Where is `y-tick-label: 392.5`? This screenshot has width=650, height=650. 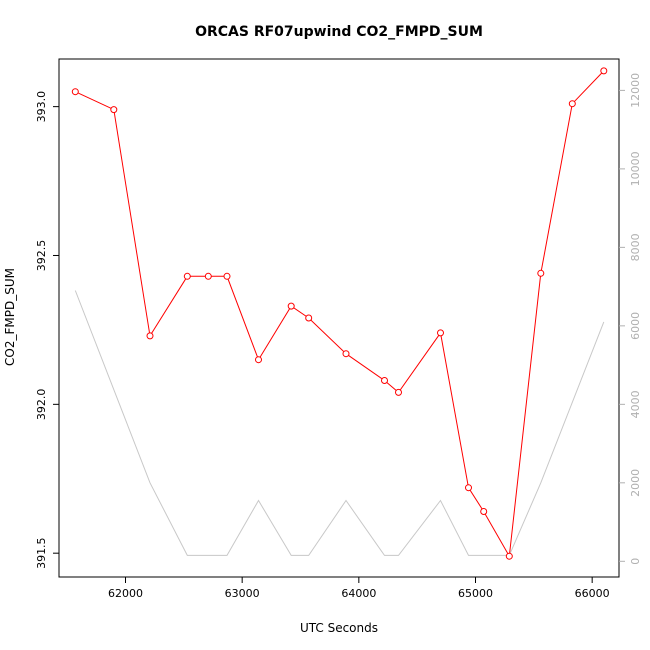 y-tick-label: 392.5 is located at coordinates (41, 256).